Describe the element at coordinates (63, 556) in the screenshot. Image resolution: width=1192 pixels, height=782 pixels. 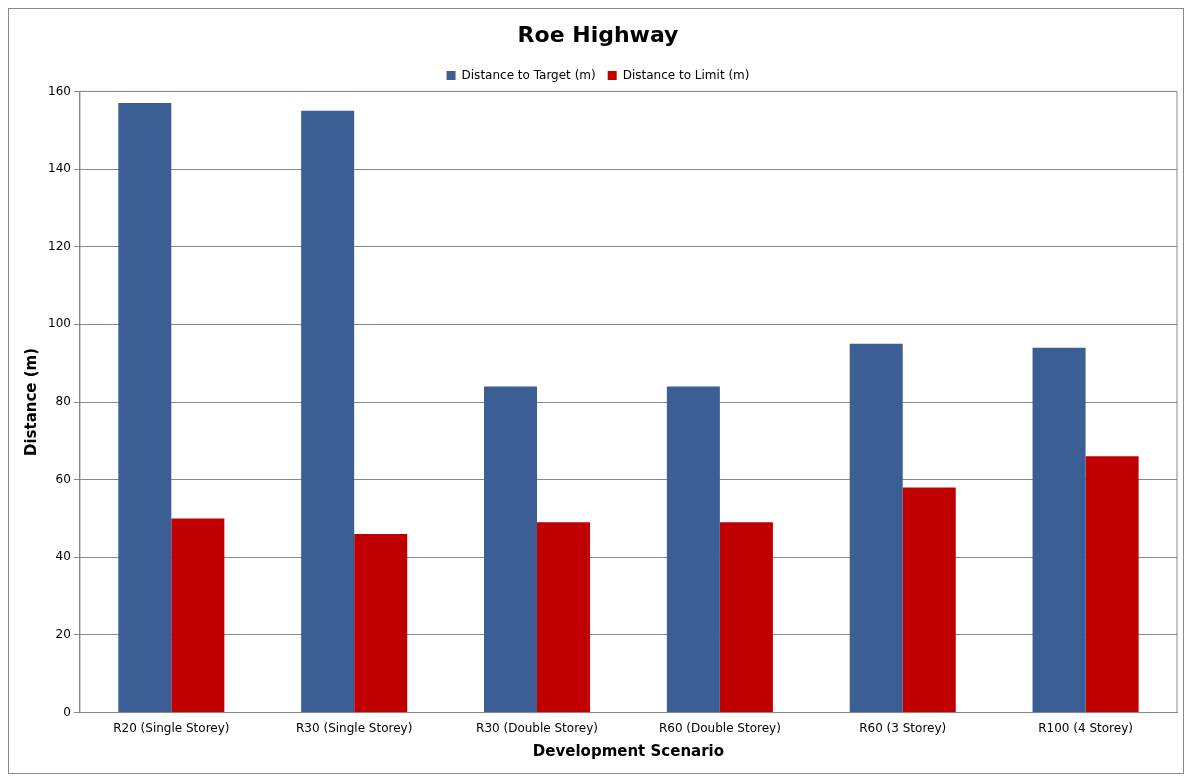
I see `y-tick-label: 40` at that location.